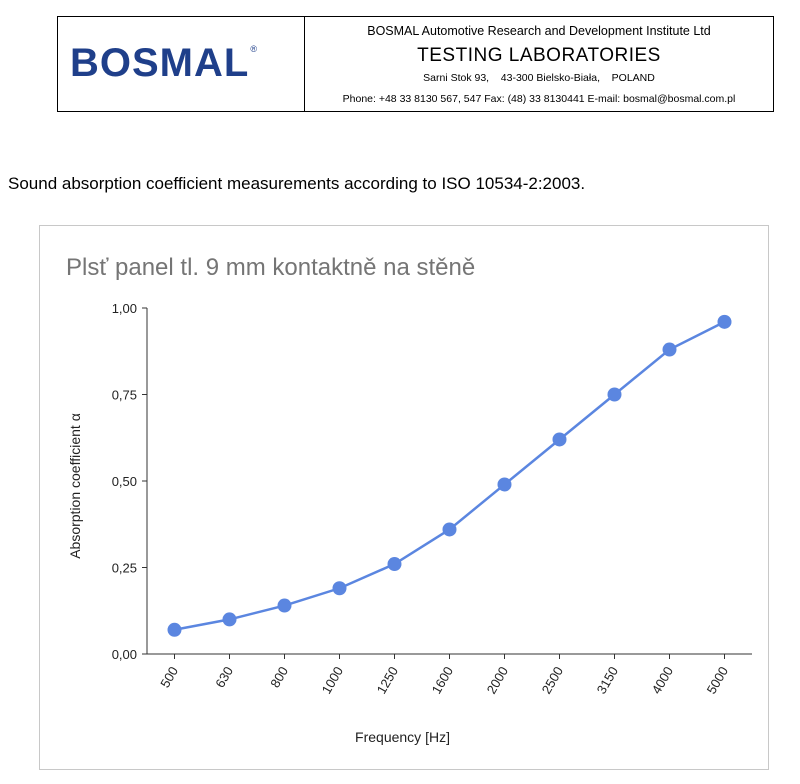 This screenshot has width=800, height=784. I want to click on x-tick-label: 1600, so click(442, 680).